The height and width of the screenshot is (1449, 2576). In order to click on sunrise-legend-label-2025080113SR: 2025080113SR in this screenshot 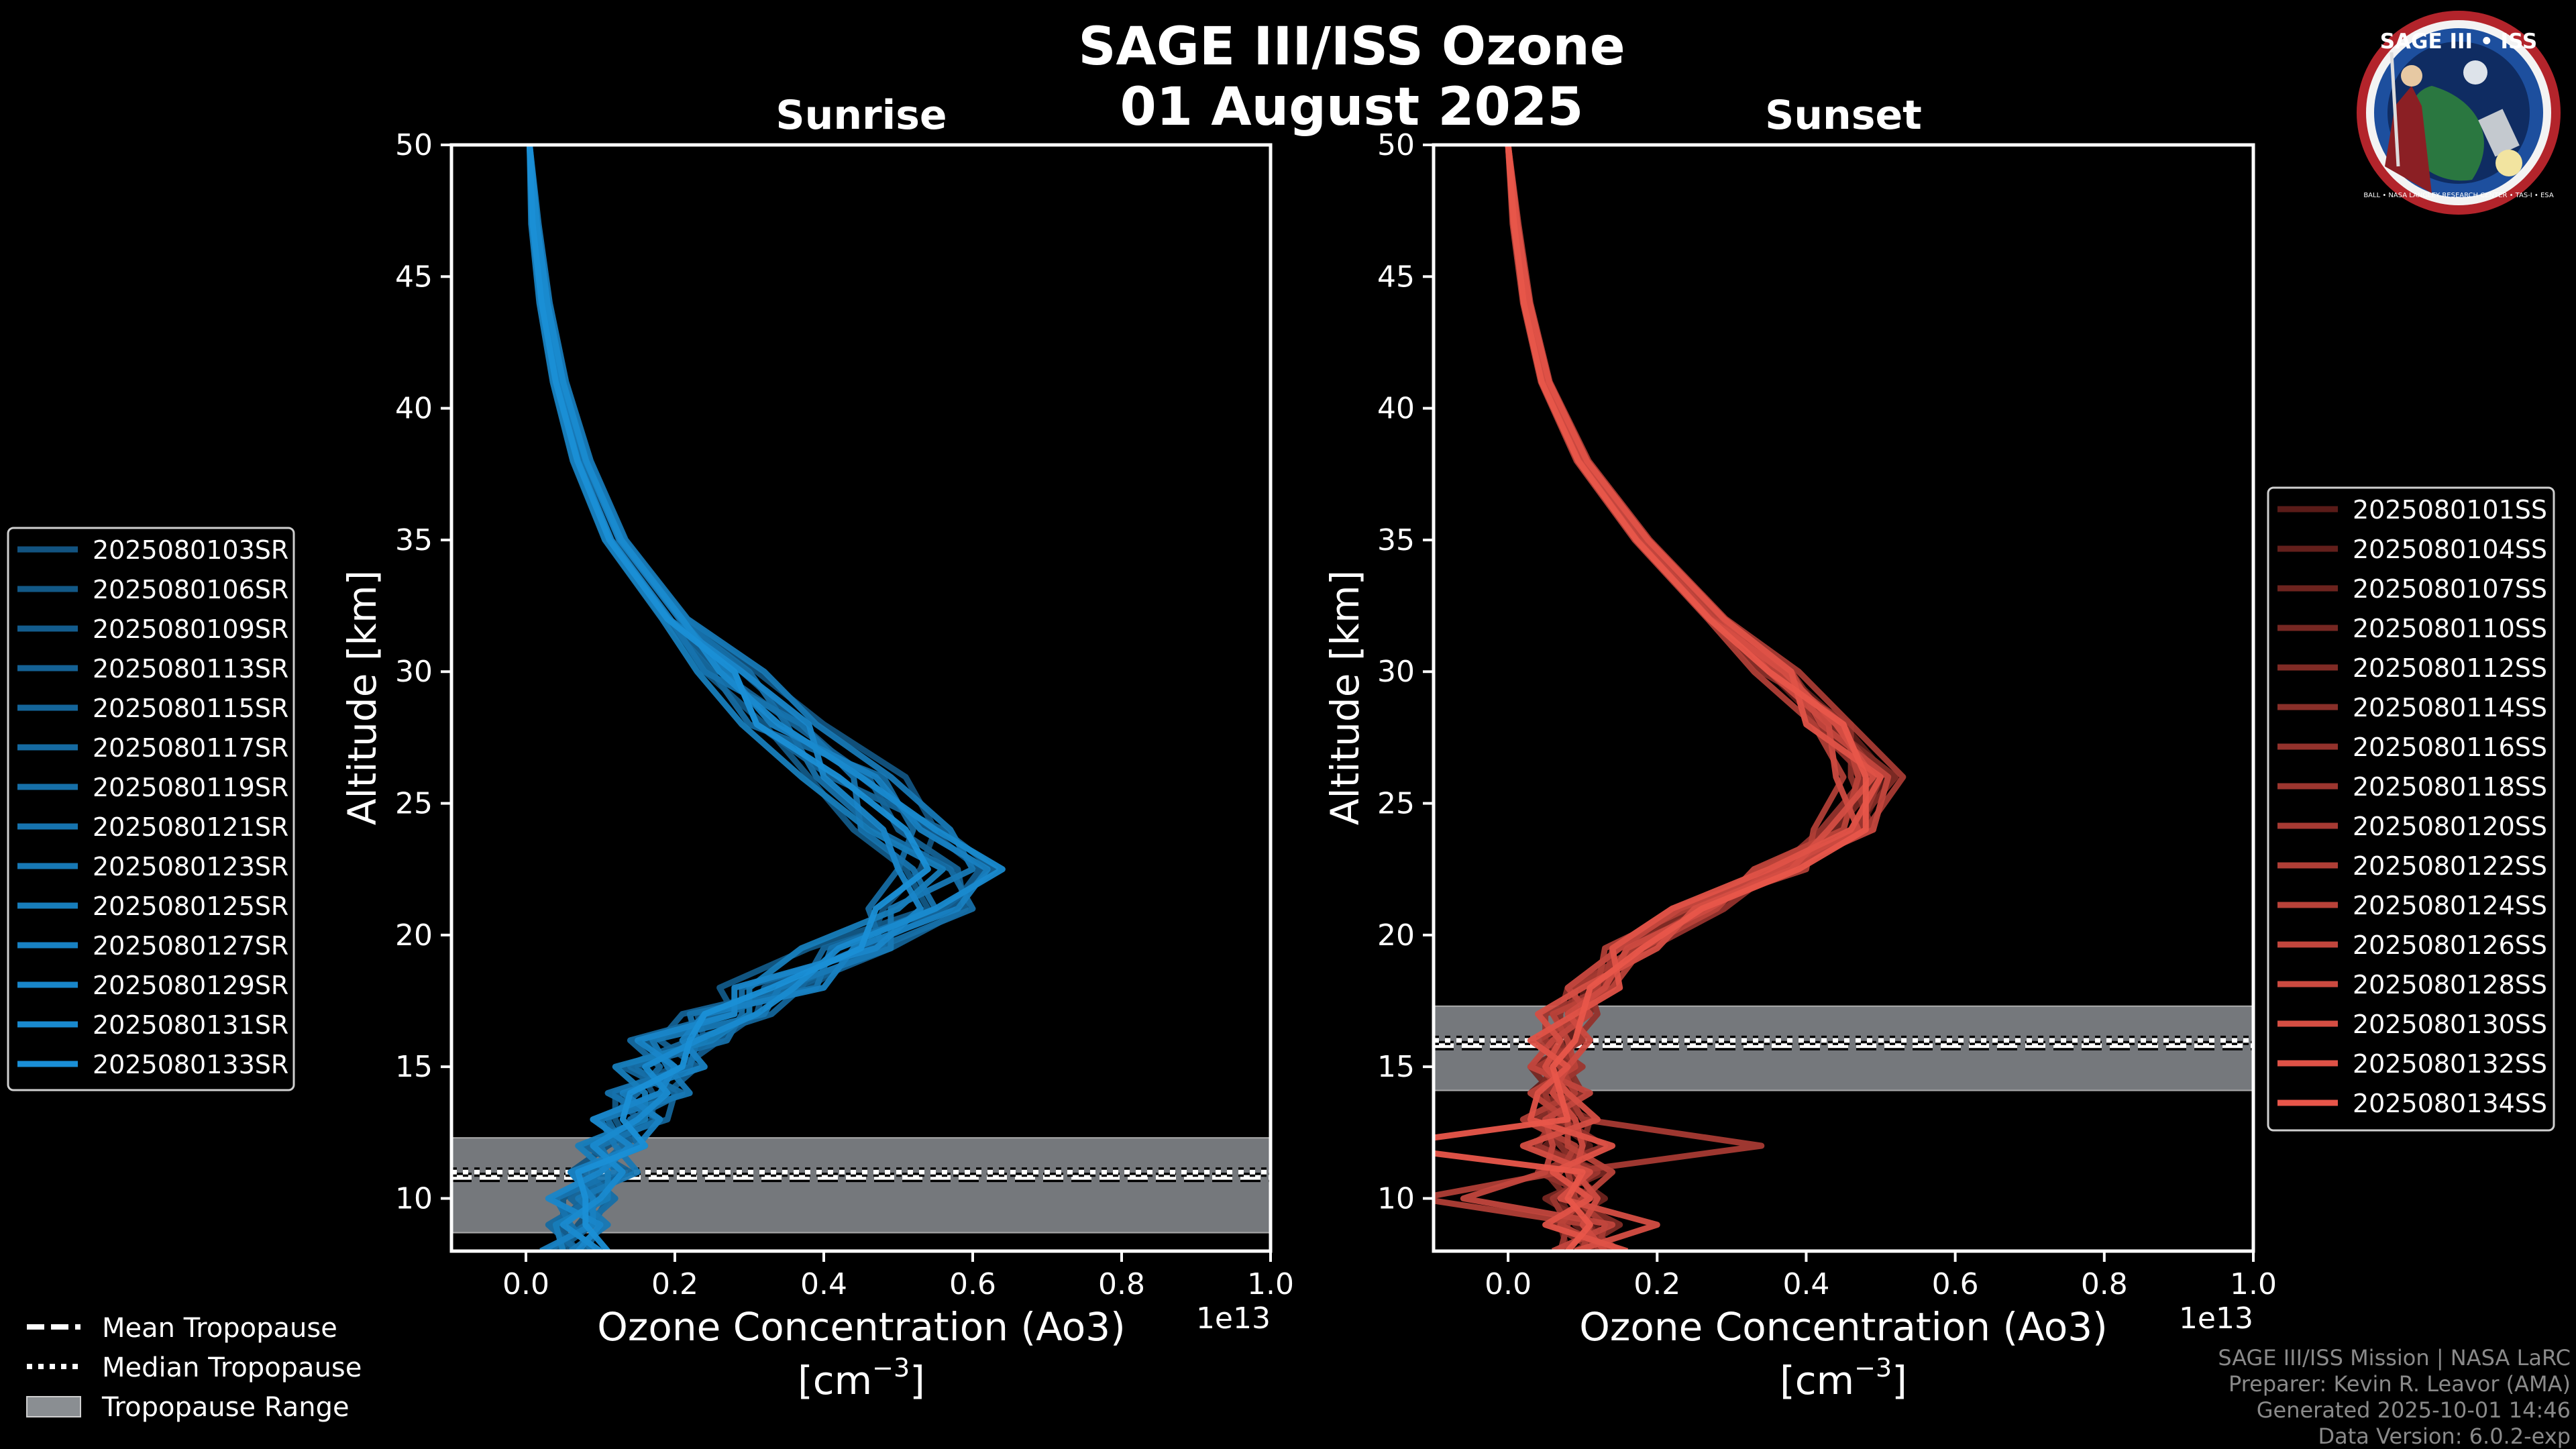, I will do `click(190, 669)`.